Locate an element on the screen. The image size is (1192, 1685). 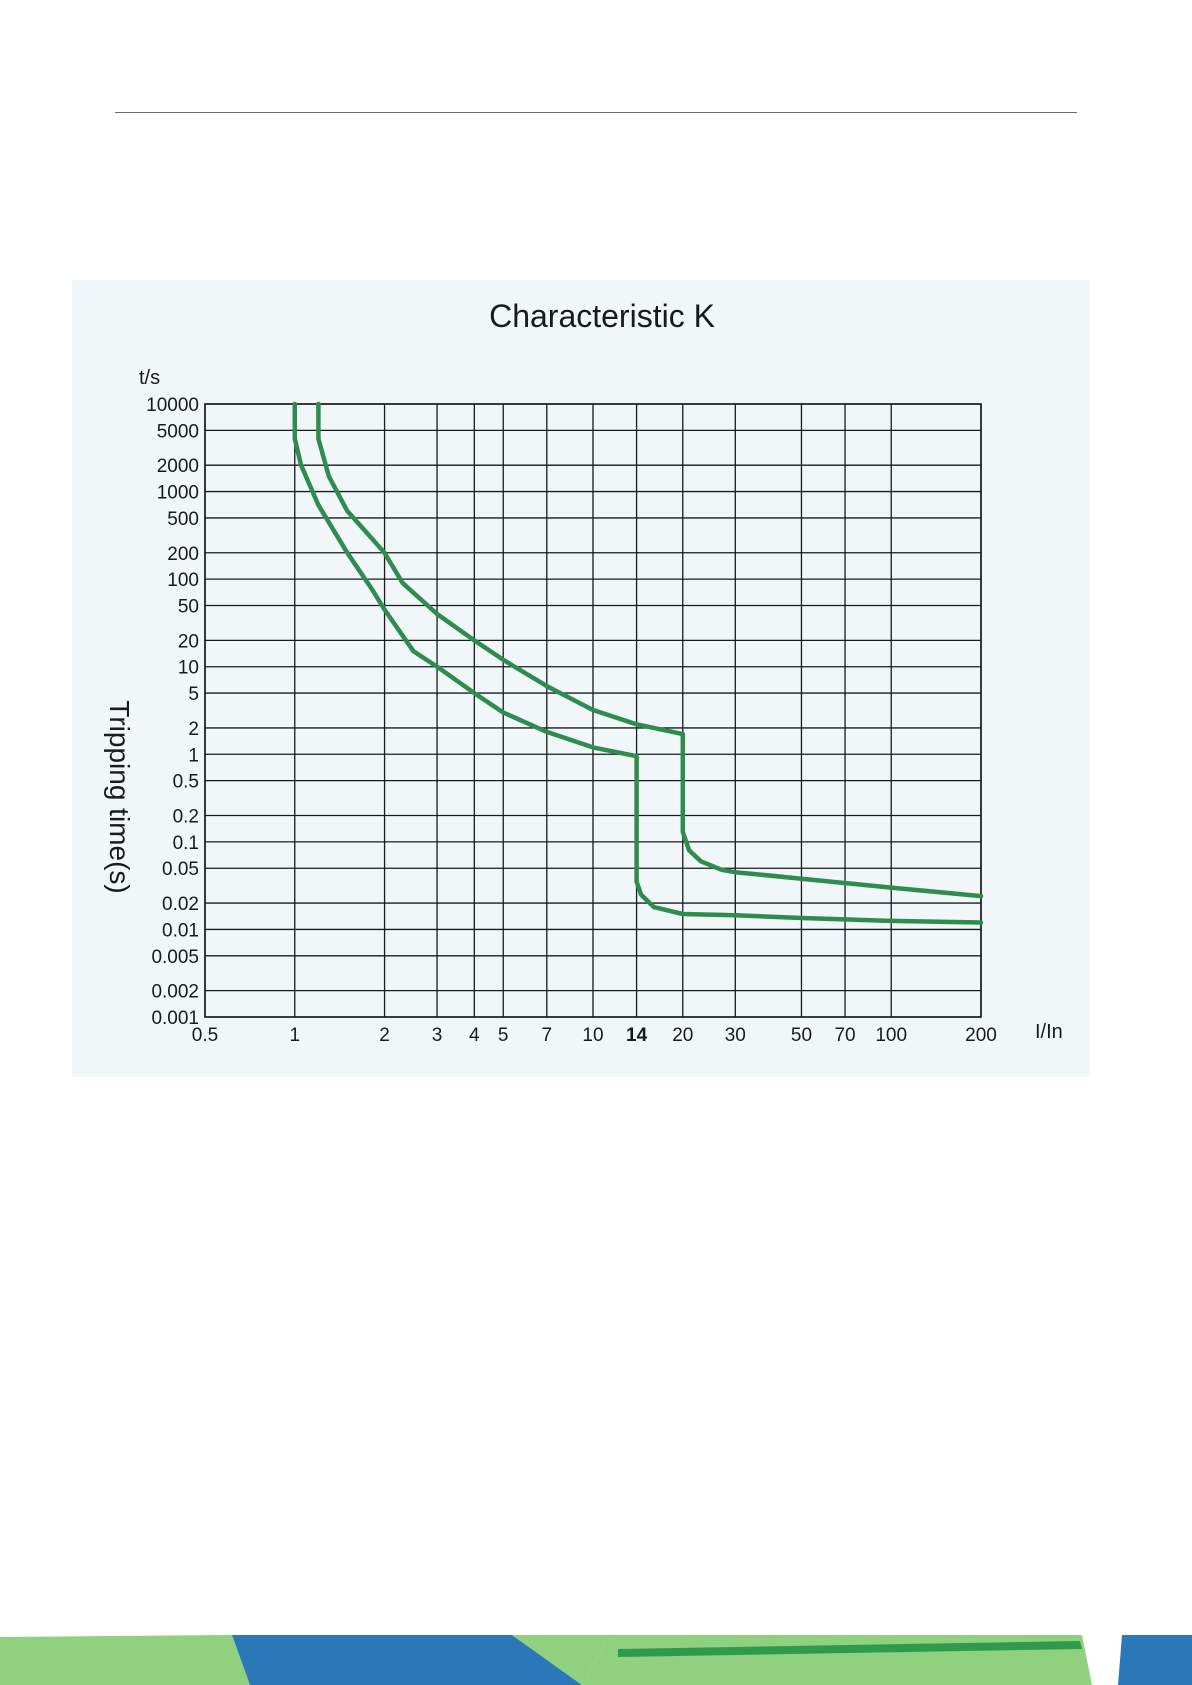
footer-blue-shape-center is located at coordinates (407, 1660).